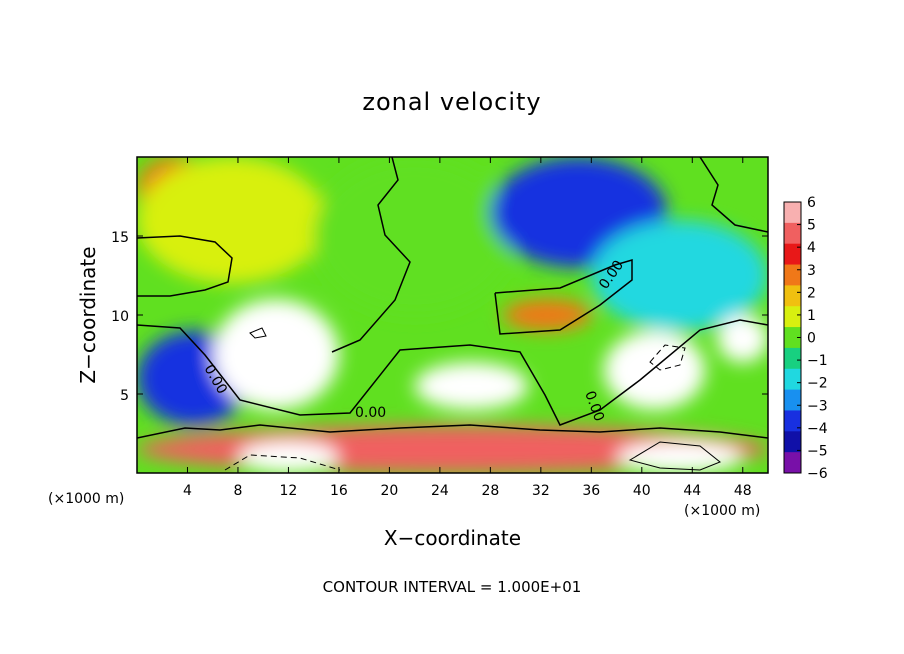 The image size is (904, 654). I want to click on colorbar-tick-label: 3, so click(811, 271).